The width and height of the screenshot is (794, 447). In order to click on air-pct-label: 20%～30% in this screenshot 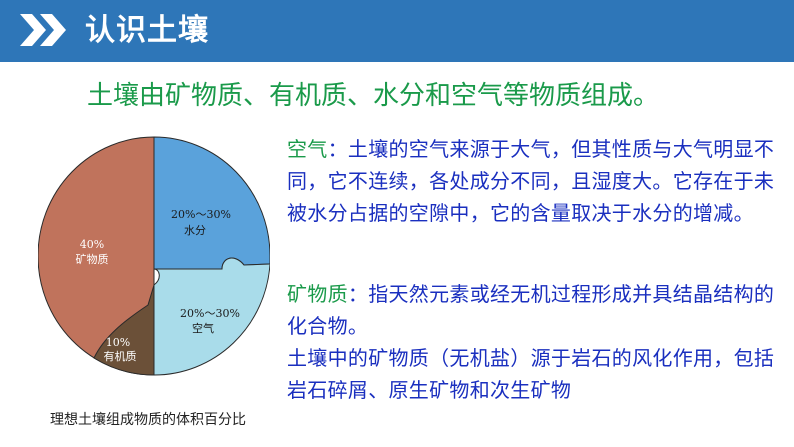, I will do `click(210, 313)`.